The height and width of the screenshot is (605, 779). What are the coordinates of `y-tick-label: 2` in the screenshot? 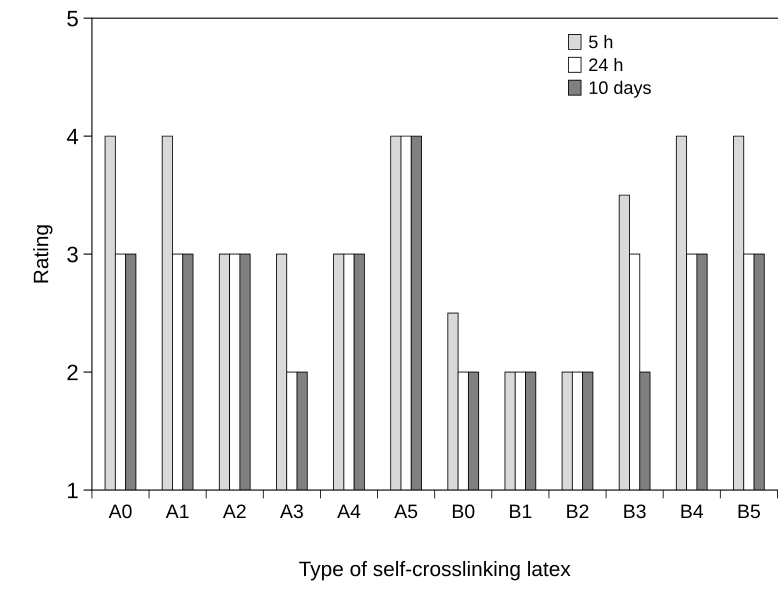 It's located at (72, 372).